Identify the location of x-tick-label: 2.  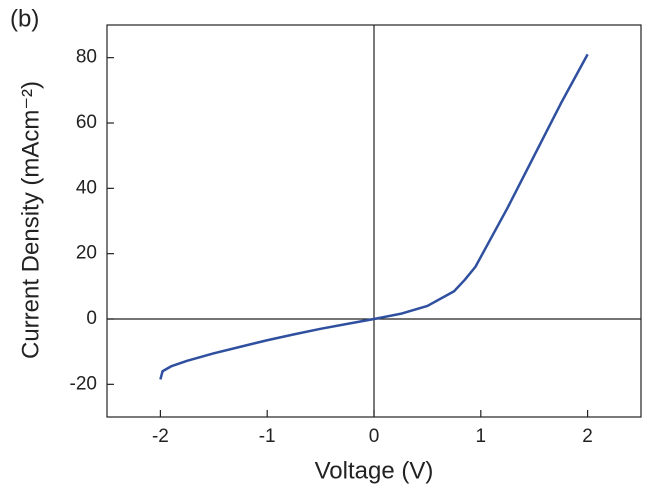
(587, 436).